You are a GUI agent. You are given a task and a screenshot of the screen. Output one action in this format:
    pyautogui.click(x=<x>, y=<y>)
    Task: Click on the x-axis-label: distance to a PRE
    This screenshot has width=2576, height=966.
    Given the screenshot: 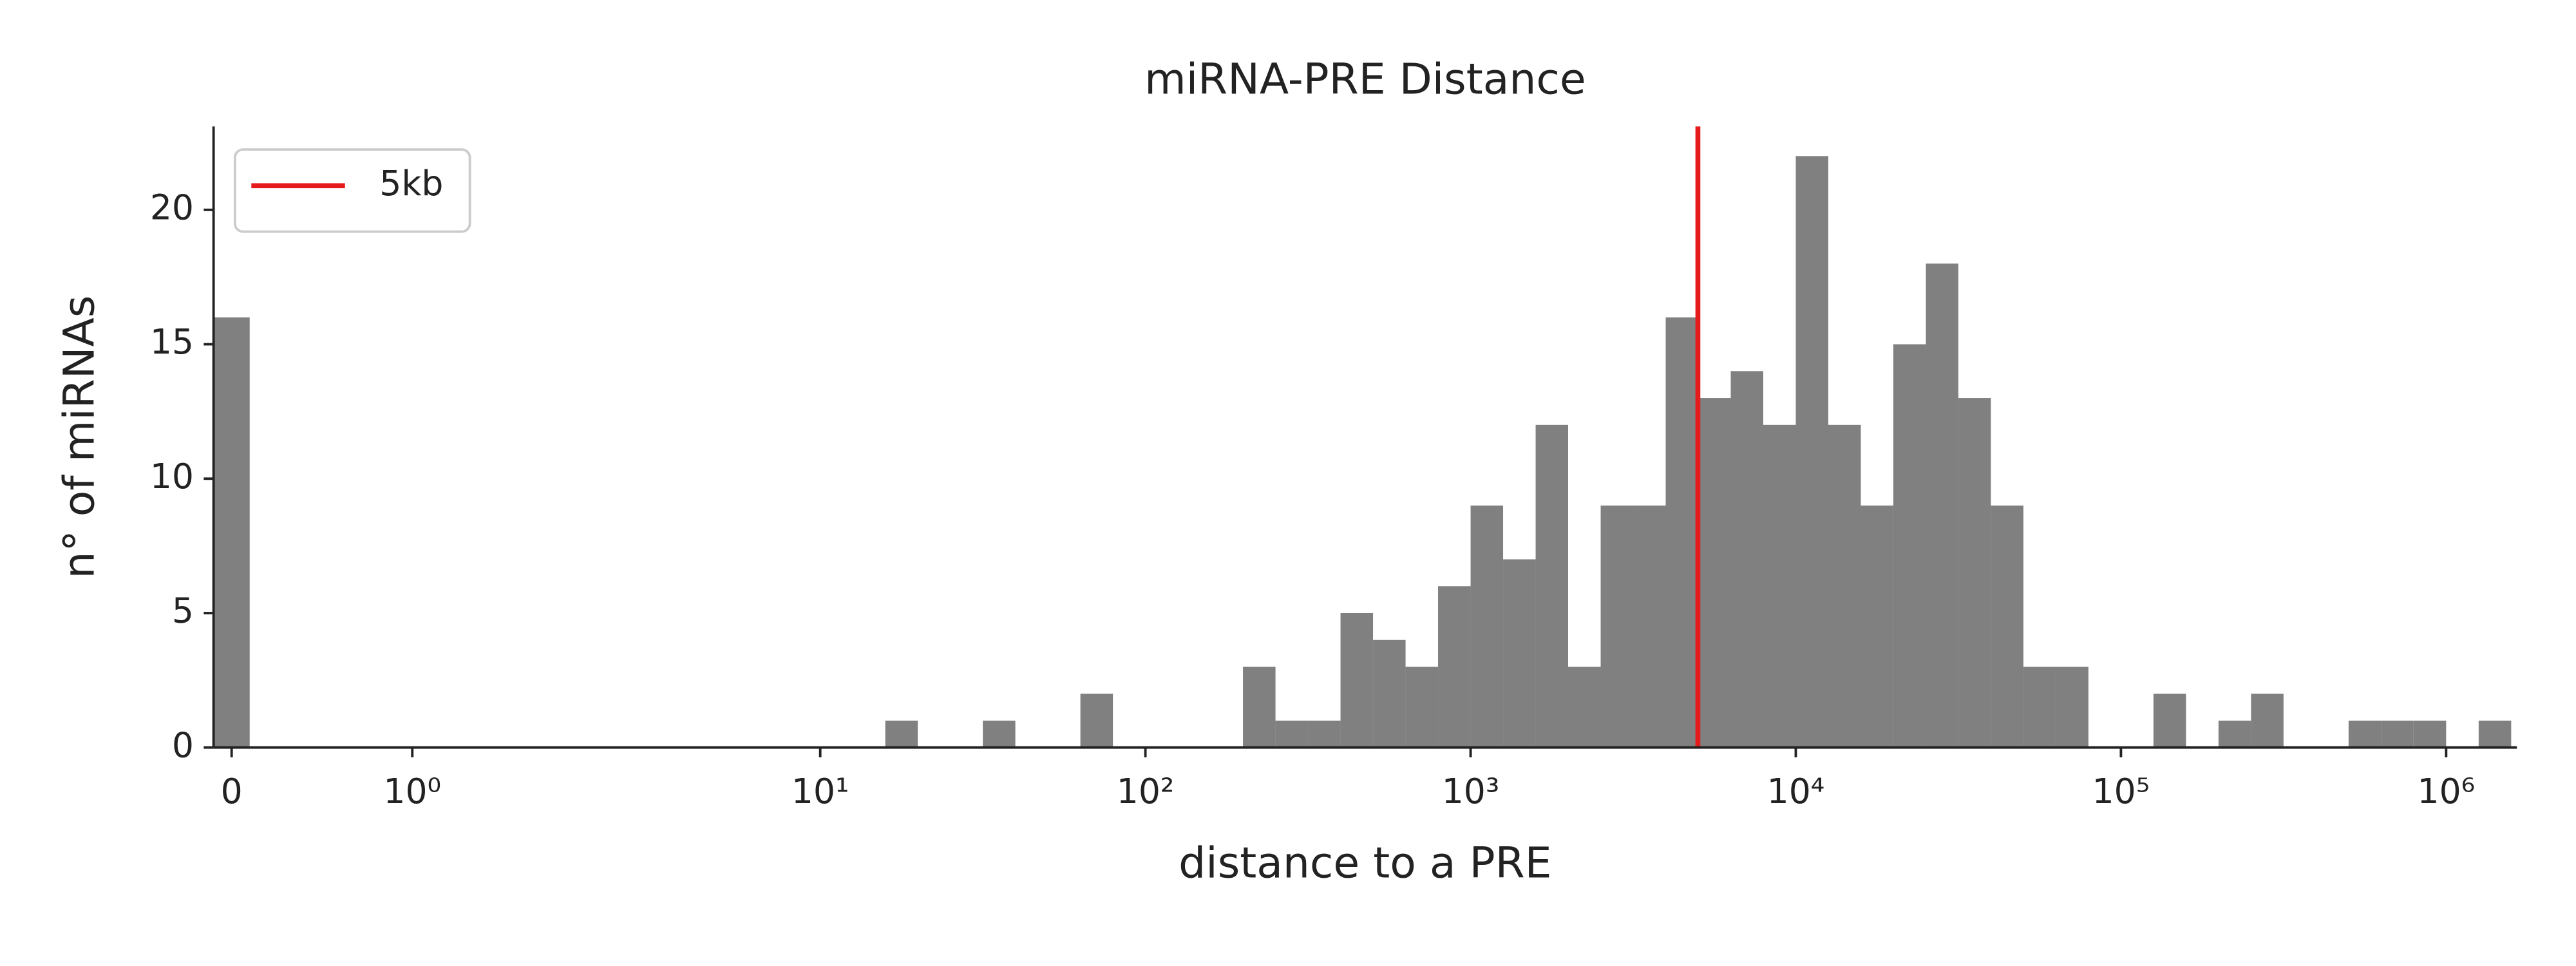 What is the action you would take?
    pyautogui.click(x=1365, y=862)
    